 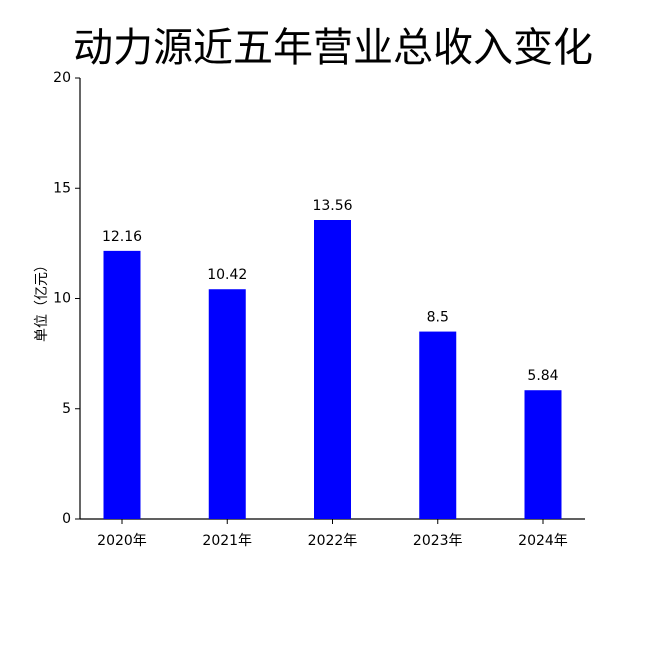 I want to click on y-tick-label: 20, so click(x=62, y=78).